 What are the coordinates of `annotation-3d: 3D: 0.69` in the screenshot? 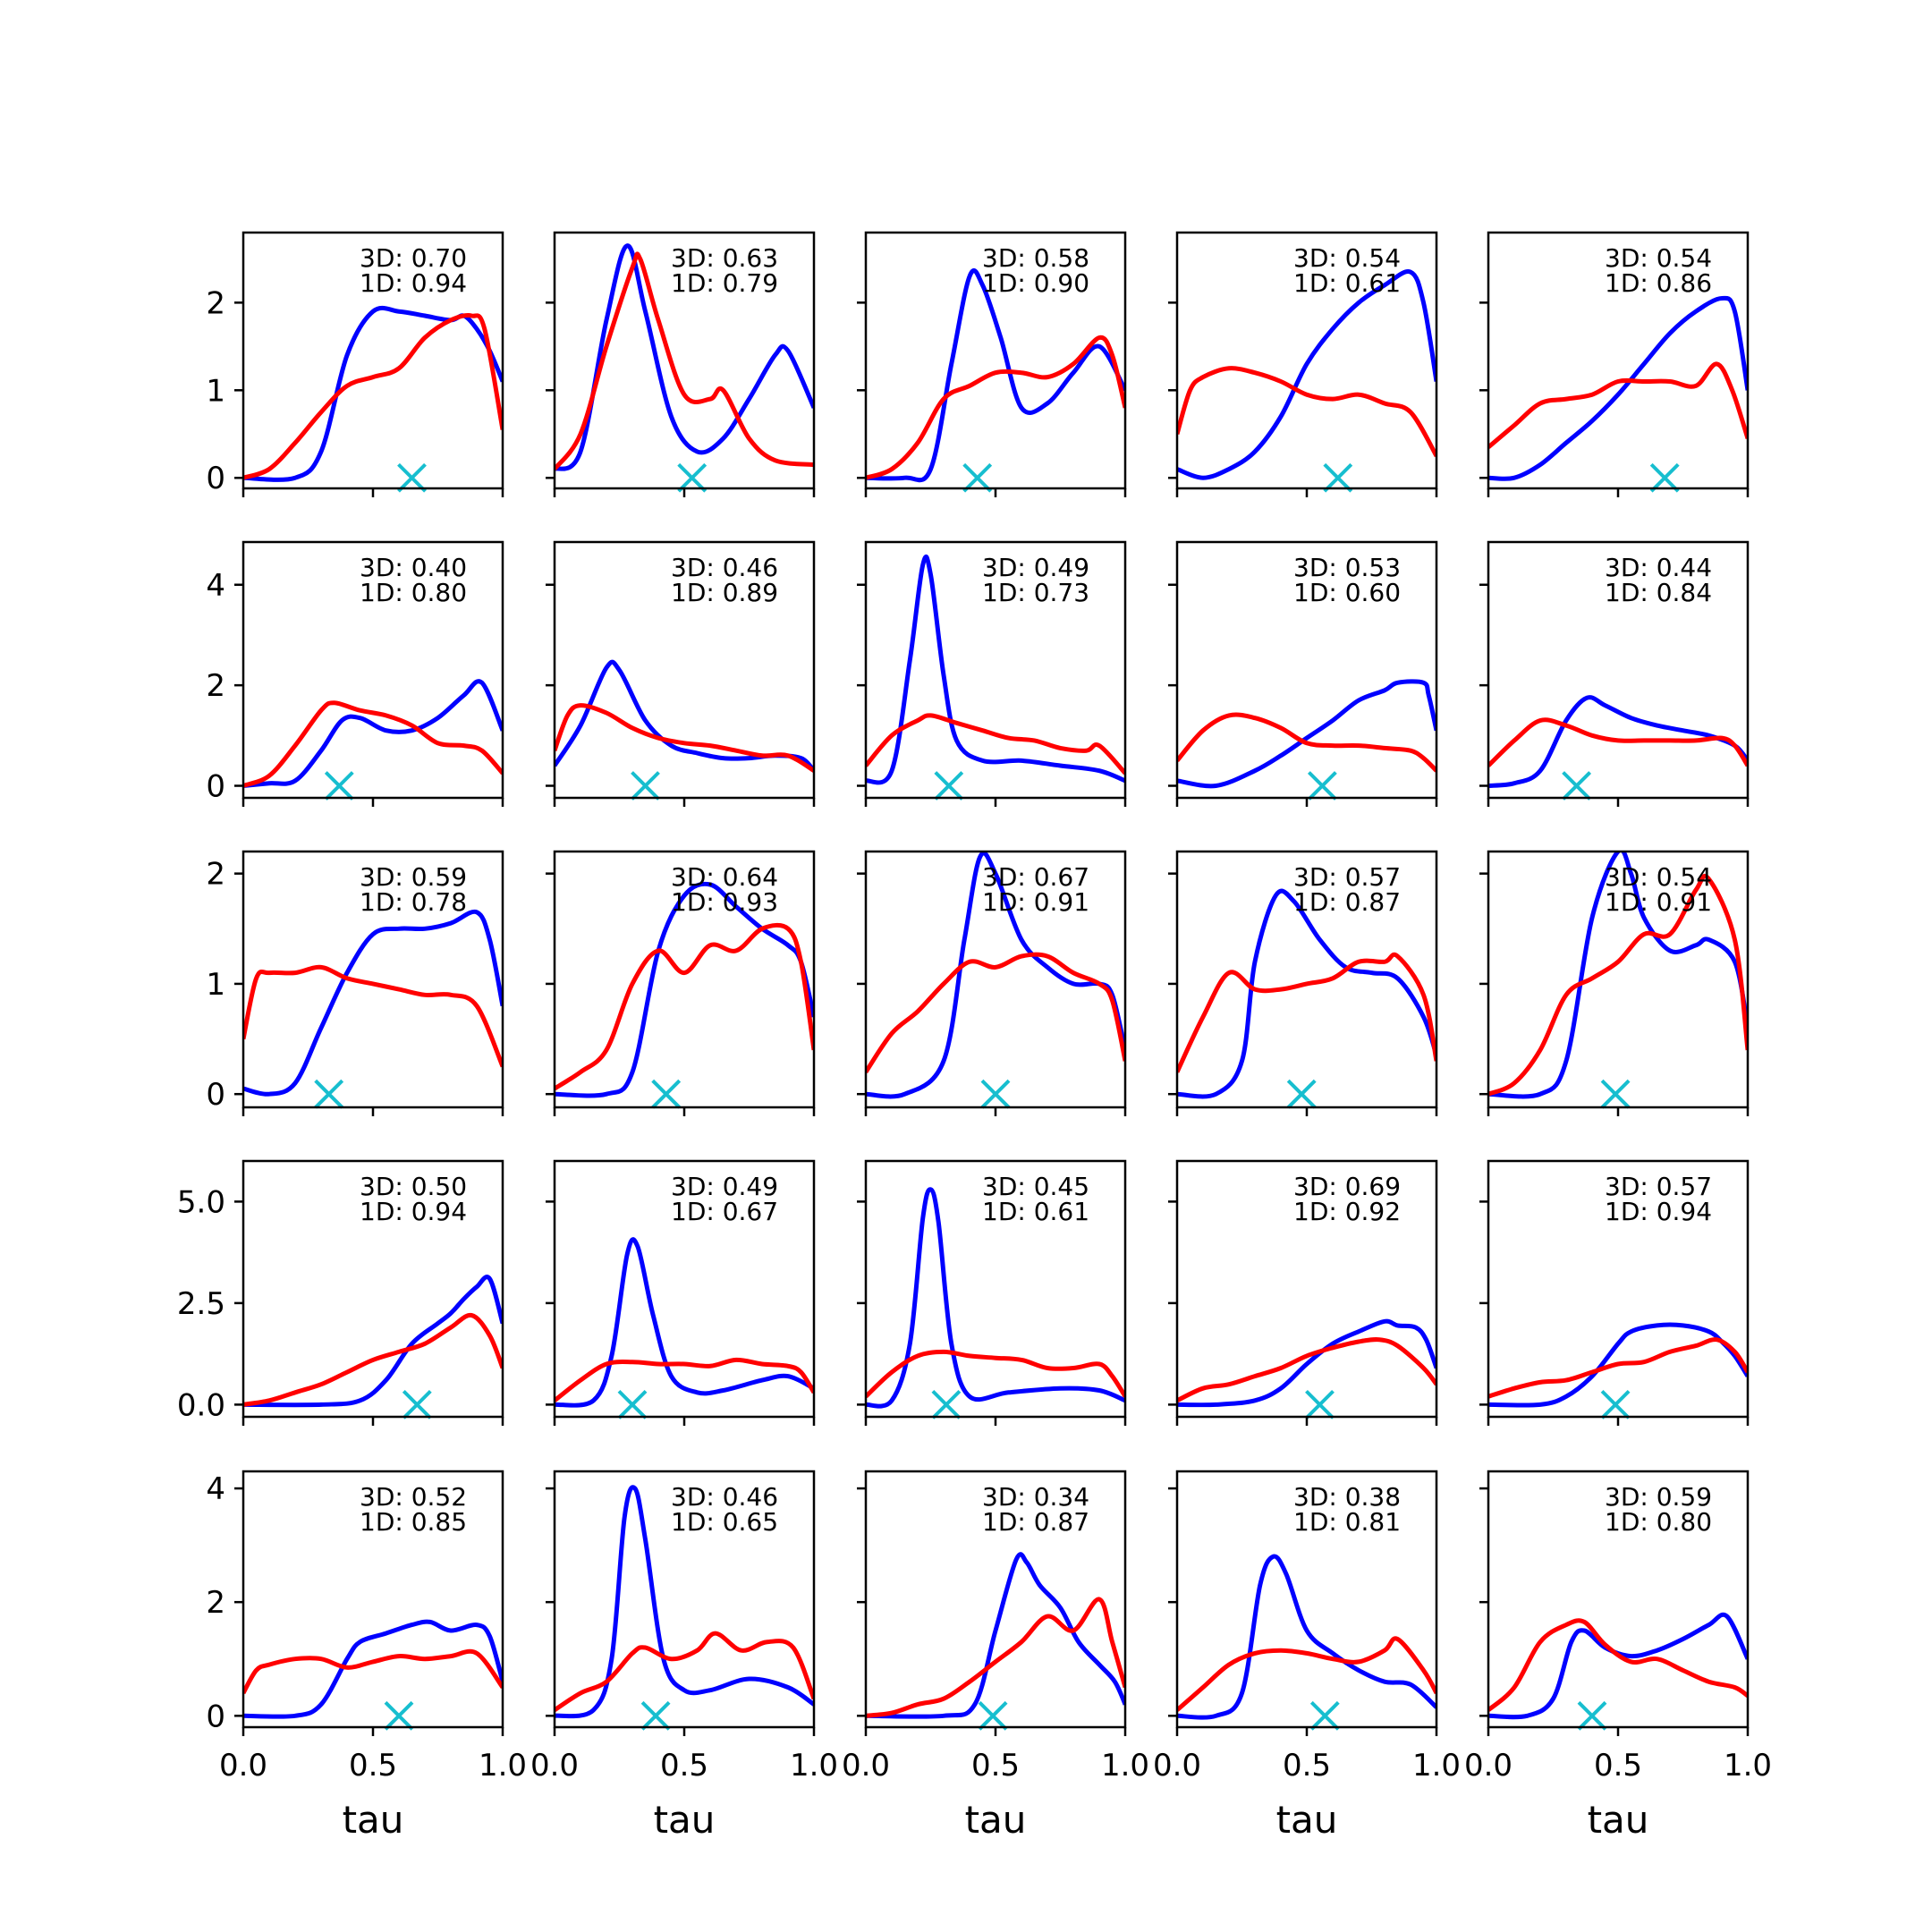 It's located at (1347, 1186).